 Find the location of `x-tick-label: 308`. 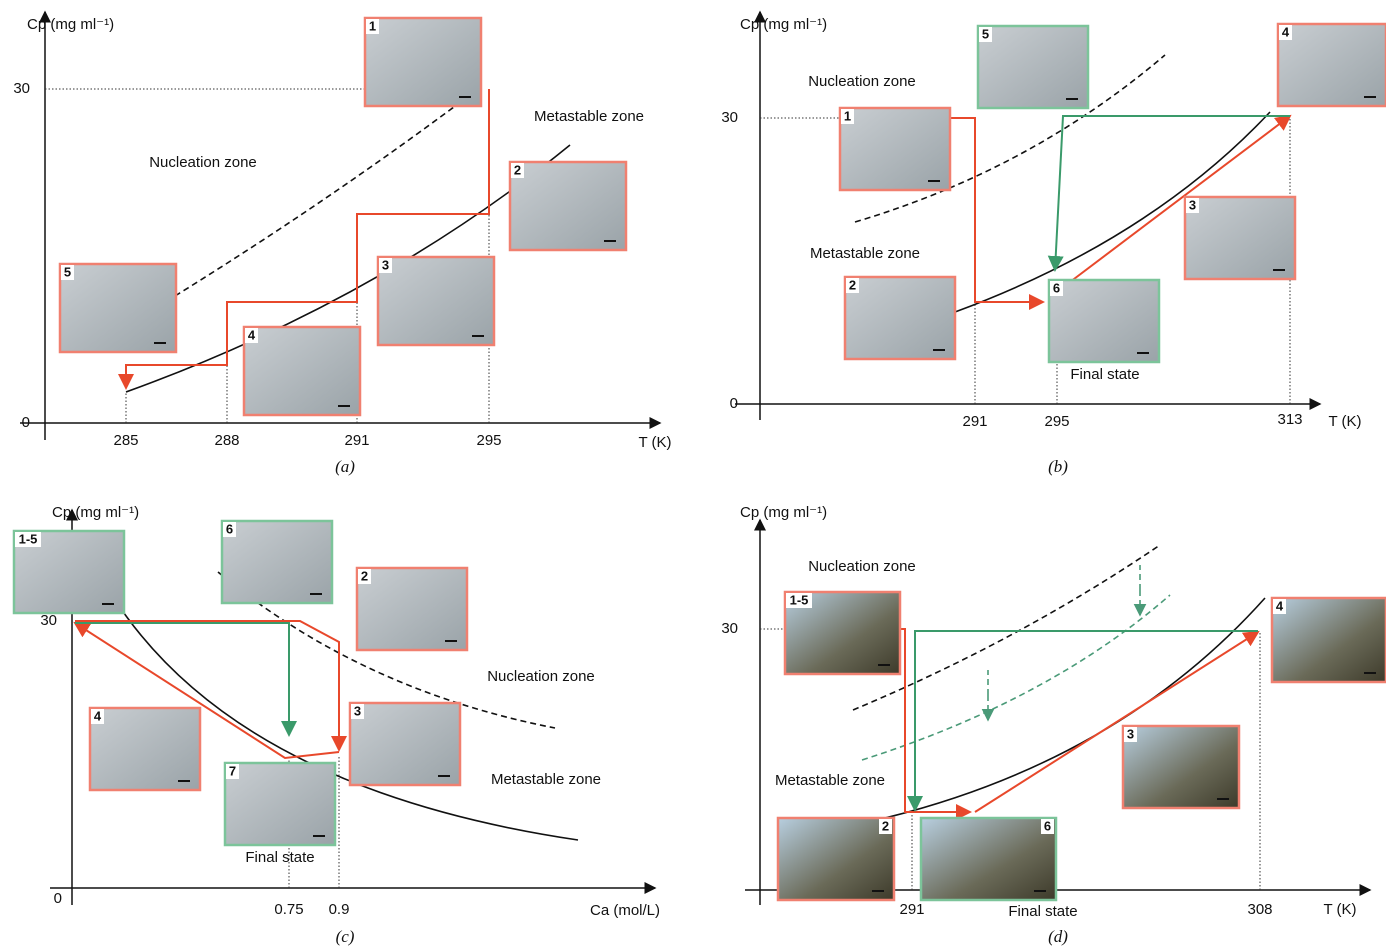

x-tick-label: 308 is located at coordinates (1259, 909).